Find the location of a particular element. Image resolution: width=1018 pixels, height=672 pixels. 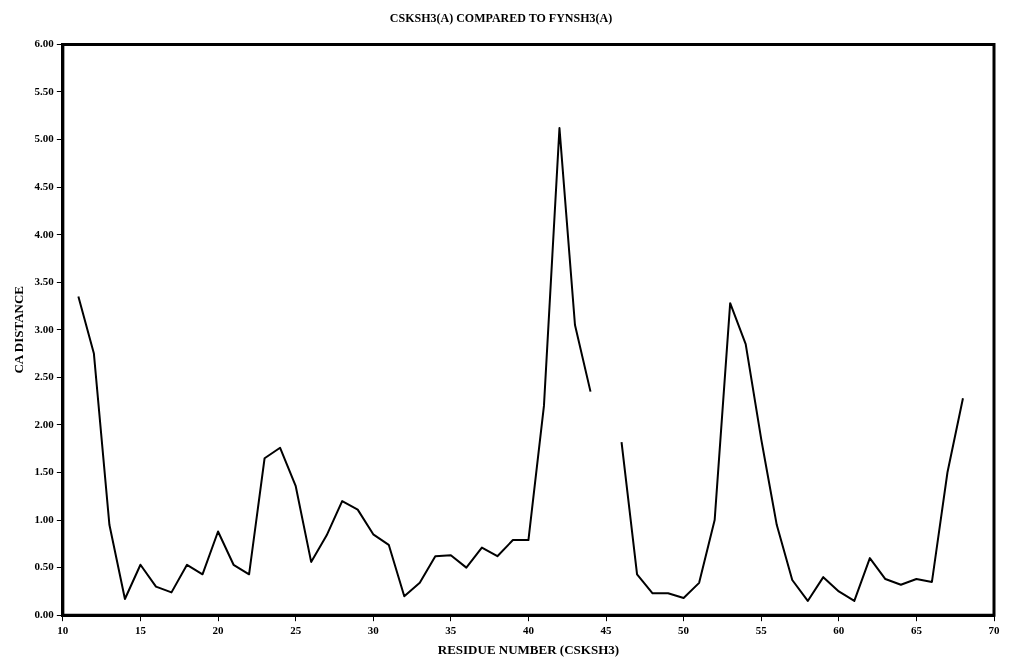

y-tick-label: 0.00 is located at coordinates (44, 614).